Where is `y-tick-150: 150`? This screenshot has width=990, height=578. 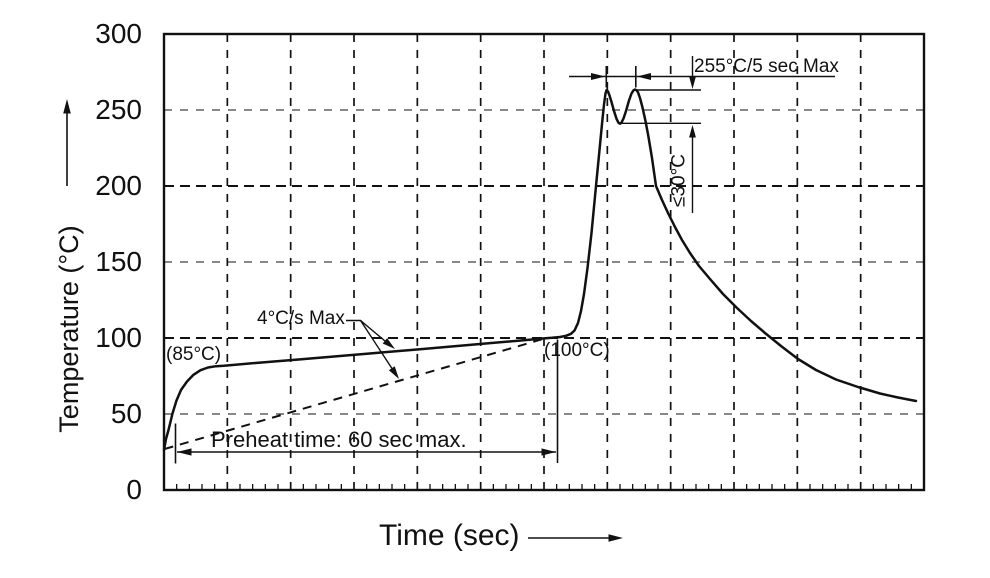 y-tick-150: 150 is located at coordinates (118, 261).